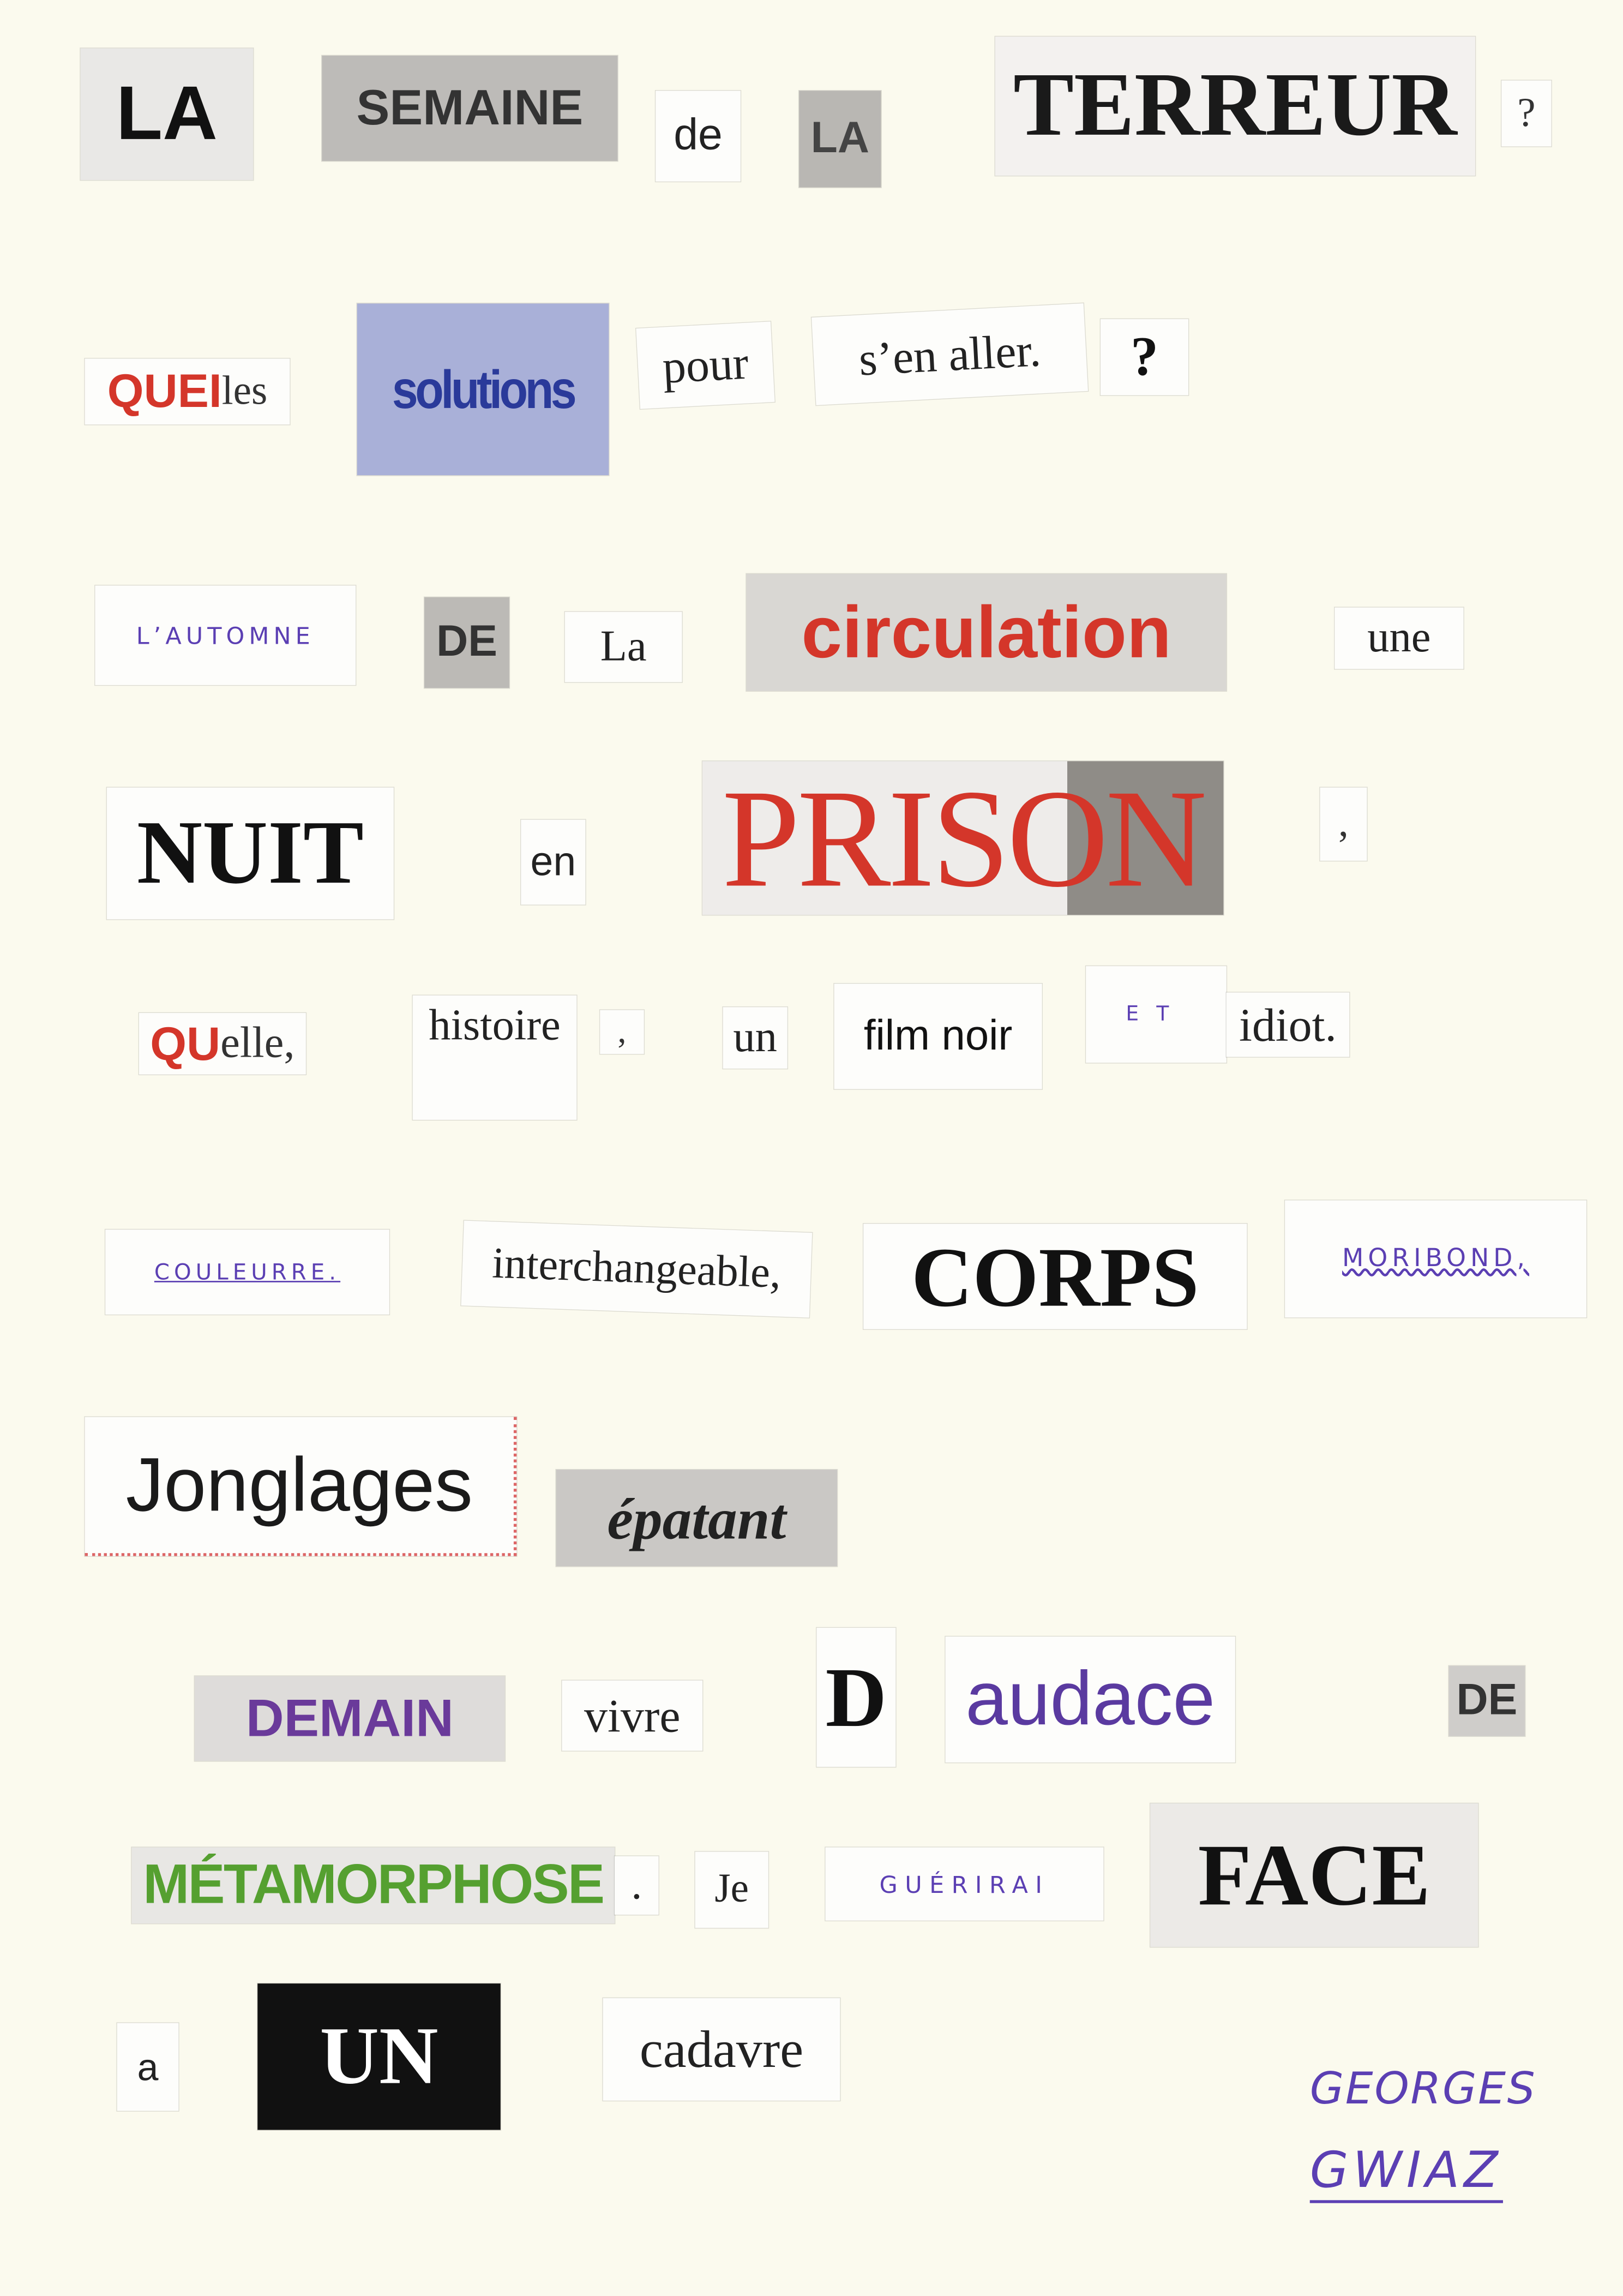 Image resolution: width=1623 pixels, height=2296 pixels. I want to click on signature: GEORGES GWIAZ, so click(1434, 2159).